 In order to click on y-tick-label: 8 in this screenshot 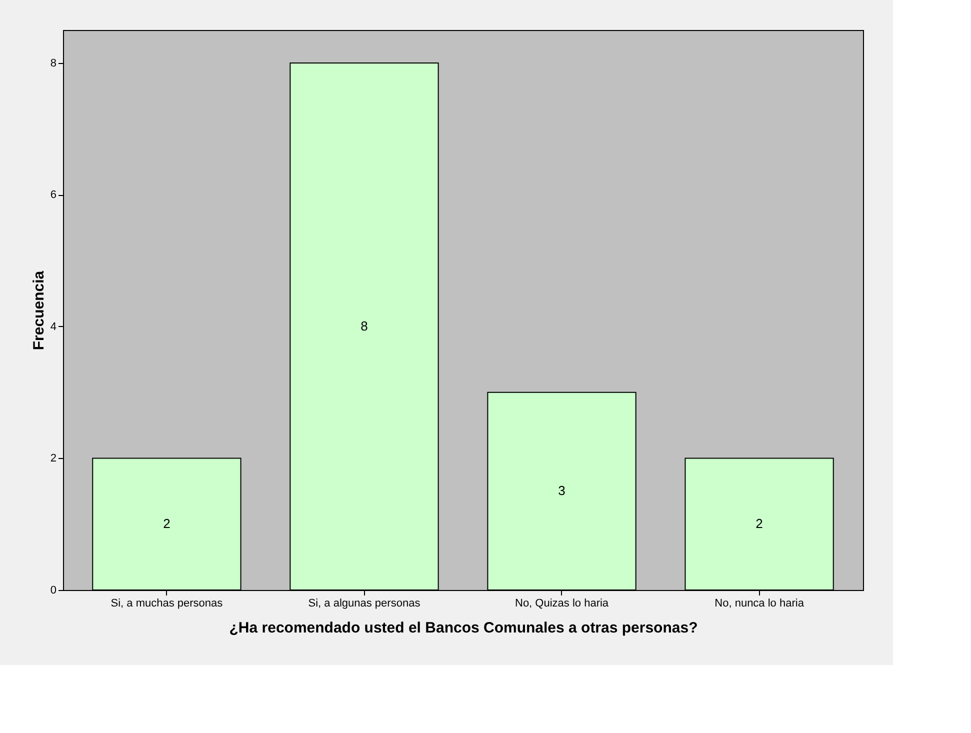, I will do `click(53, 63)`.